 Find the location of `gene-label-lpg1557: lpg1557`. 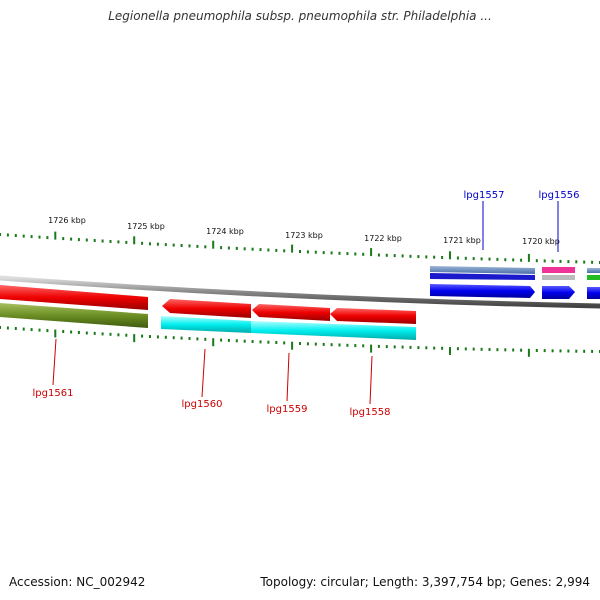

gene-label-lpg1557: lpg1557 is located at coordinates (484, 195).